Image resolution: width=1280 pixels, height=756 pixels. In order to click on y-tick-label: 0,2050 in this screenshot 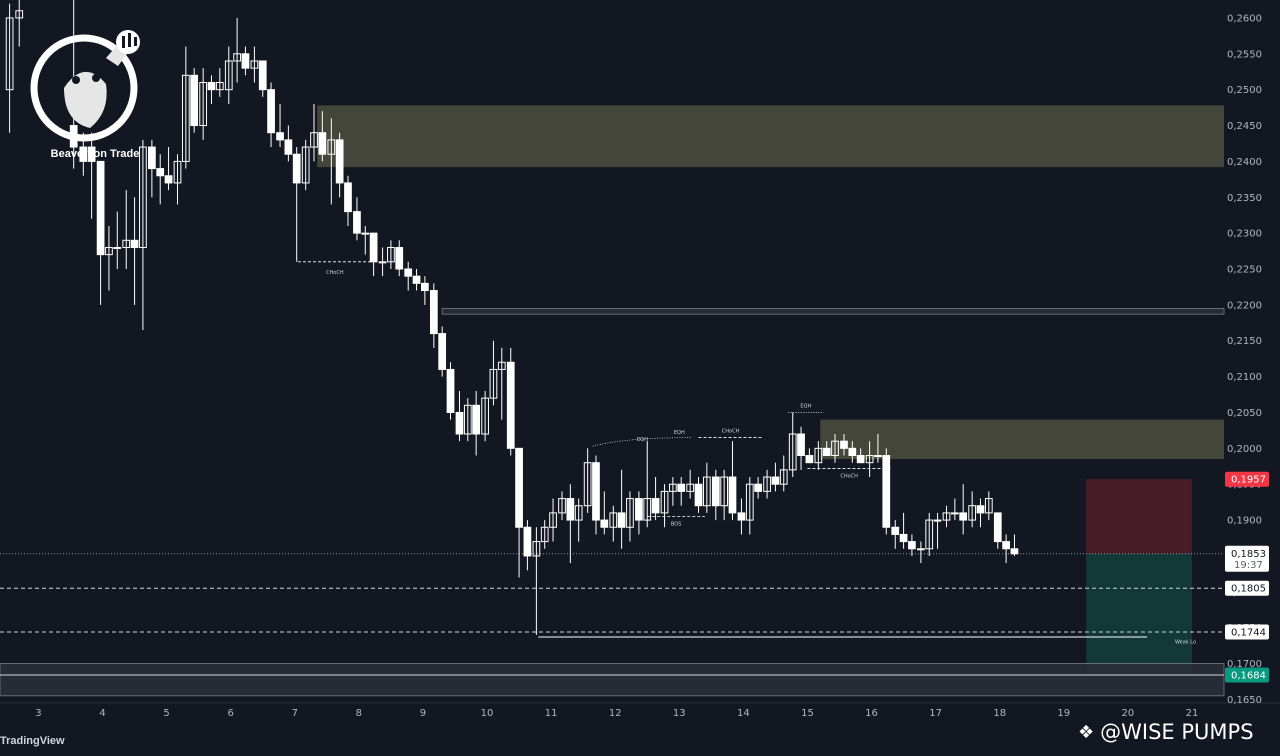, I will do `click(1244, 413)`.